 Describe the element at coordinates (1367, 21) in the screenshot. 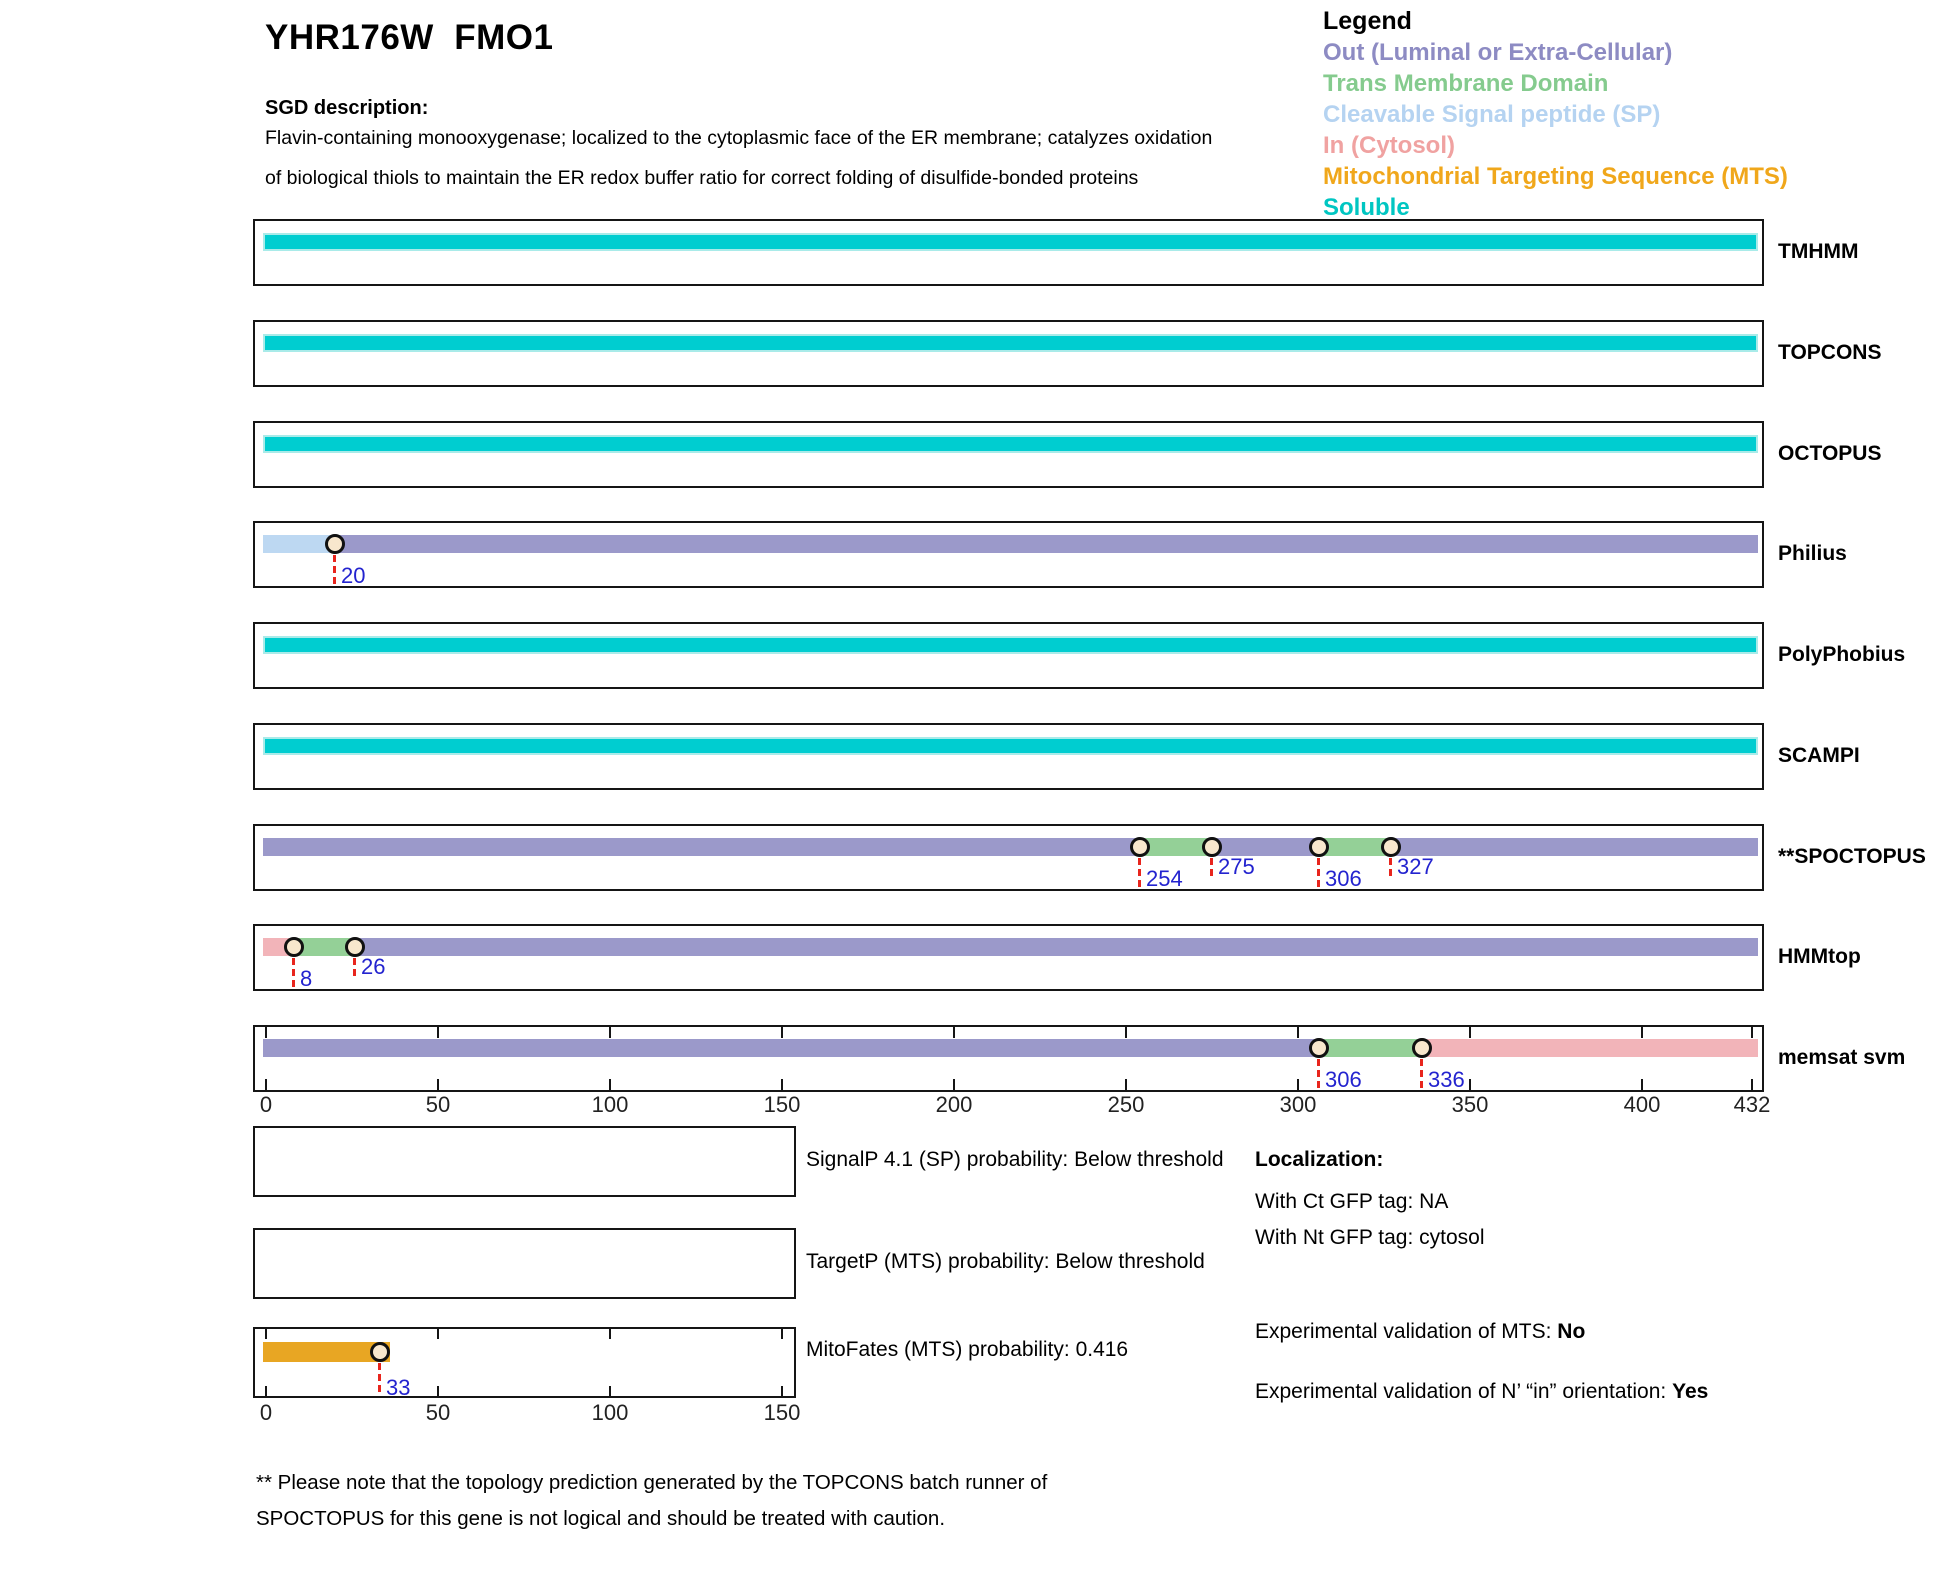

I see `legend-title: Legend` at that location.